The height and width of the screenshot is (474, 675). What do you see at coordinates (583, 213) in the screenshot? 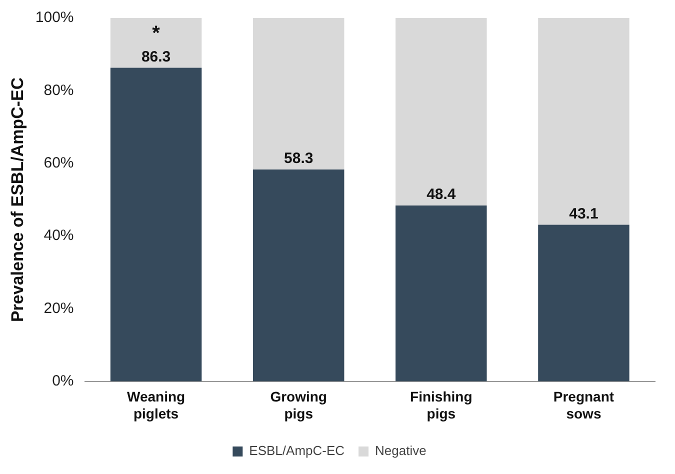
I see `data-label: 43.1` at bounding box center [583, 213].